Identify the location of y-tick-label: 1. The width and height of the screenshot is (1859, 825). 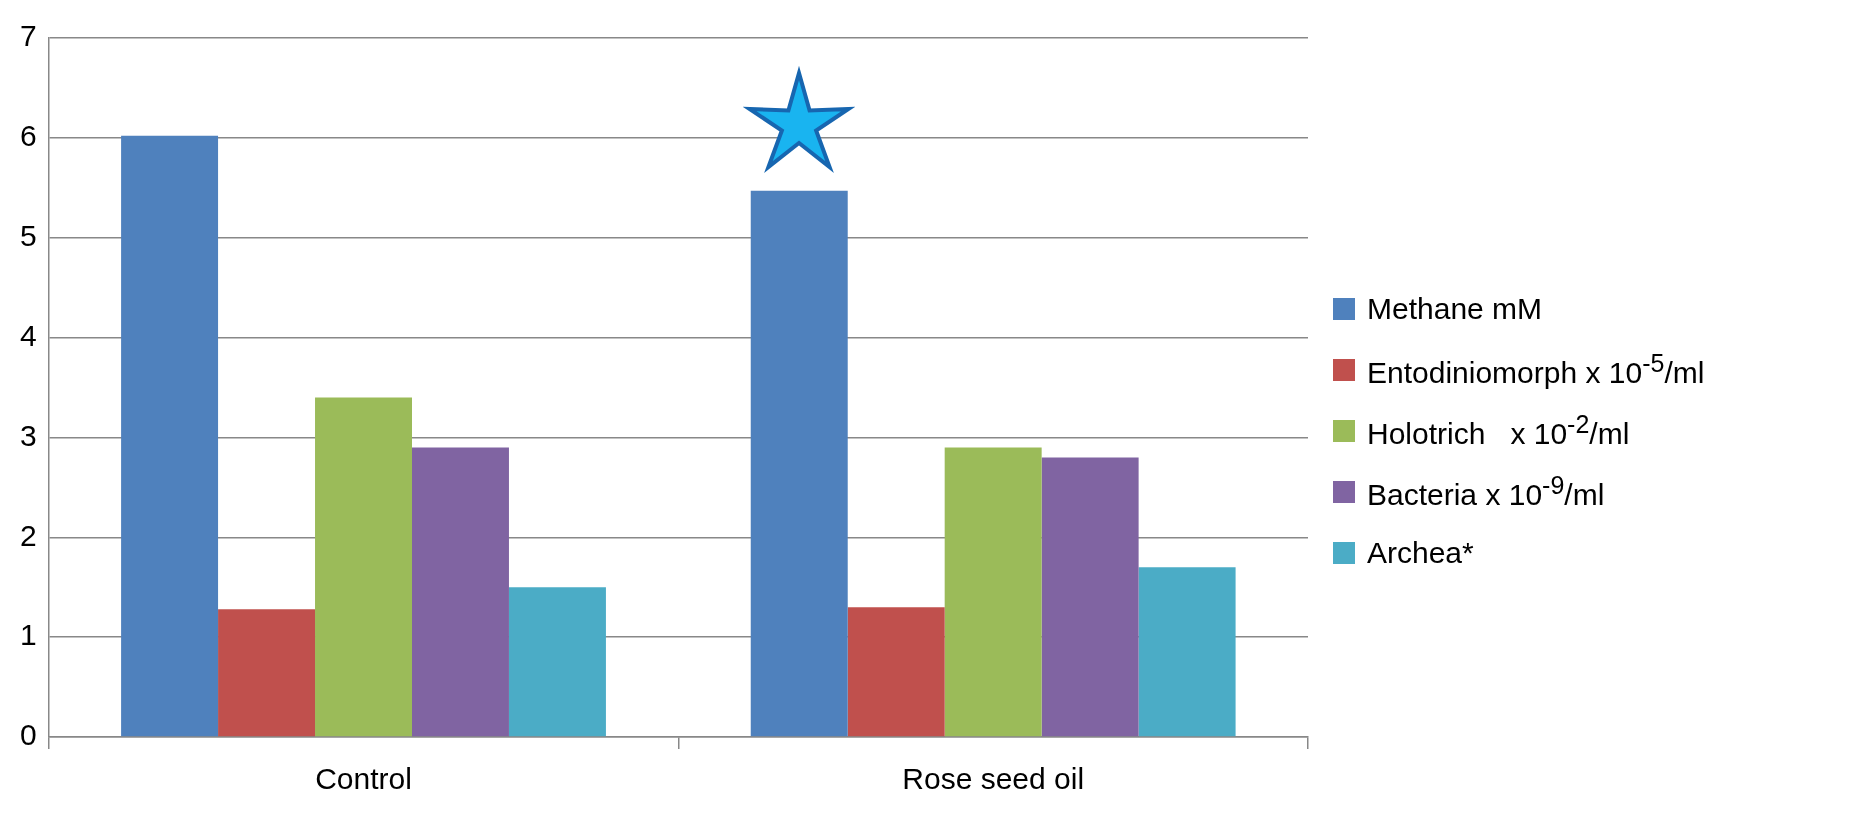
(28, 635).